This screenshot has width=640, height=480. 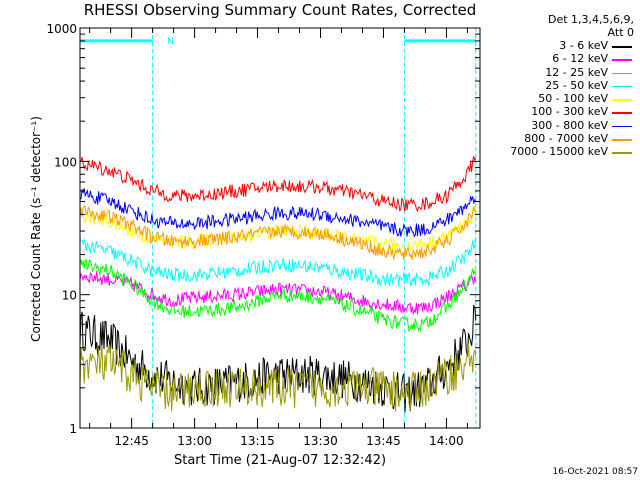 I want to click on legend-entry-6: 300 - 800 keV, so click(x=559, y=125).